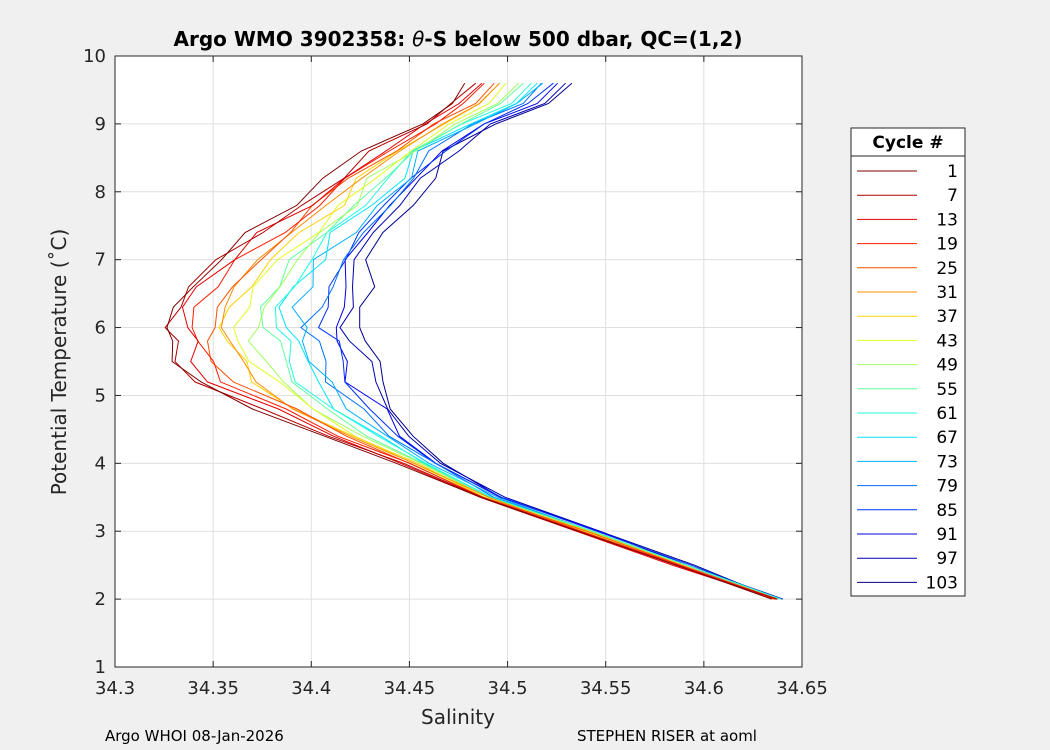 This screenshot has width=1050, height=750. What do you see at coordinates (907, 143) in the screenshot?
I see `legend-title: Cycle #` at bounding box center [907, 143].